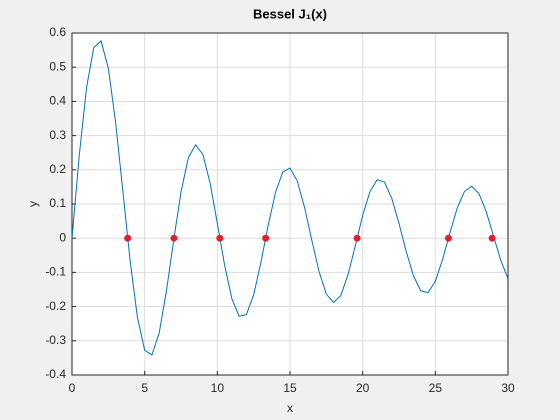 The image size is (560, 420). What do you see at coordinates (57, 32) in the screenshot?
I see `y-tick-label: 0.6` at bounding box center [57, 32].